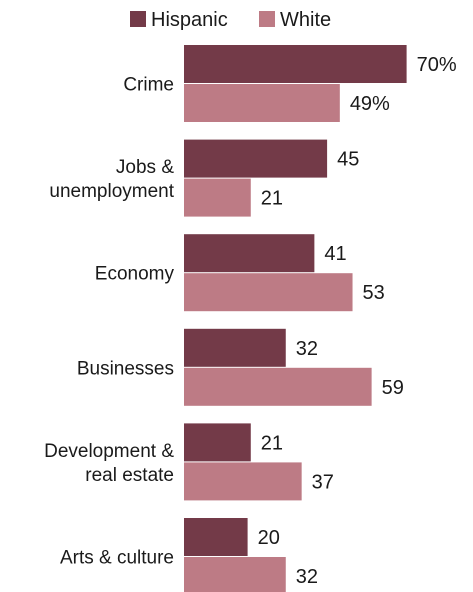 This screenshot has width=473, height=592. I want to click on category-label: Development & real estate, so click(109, 463).